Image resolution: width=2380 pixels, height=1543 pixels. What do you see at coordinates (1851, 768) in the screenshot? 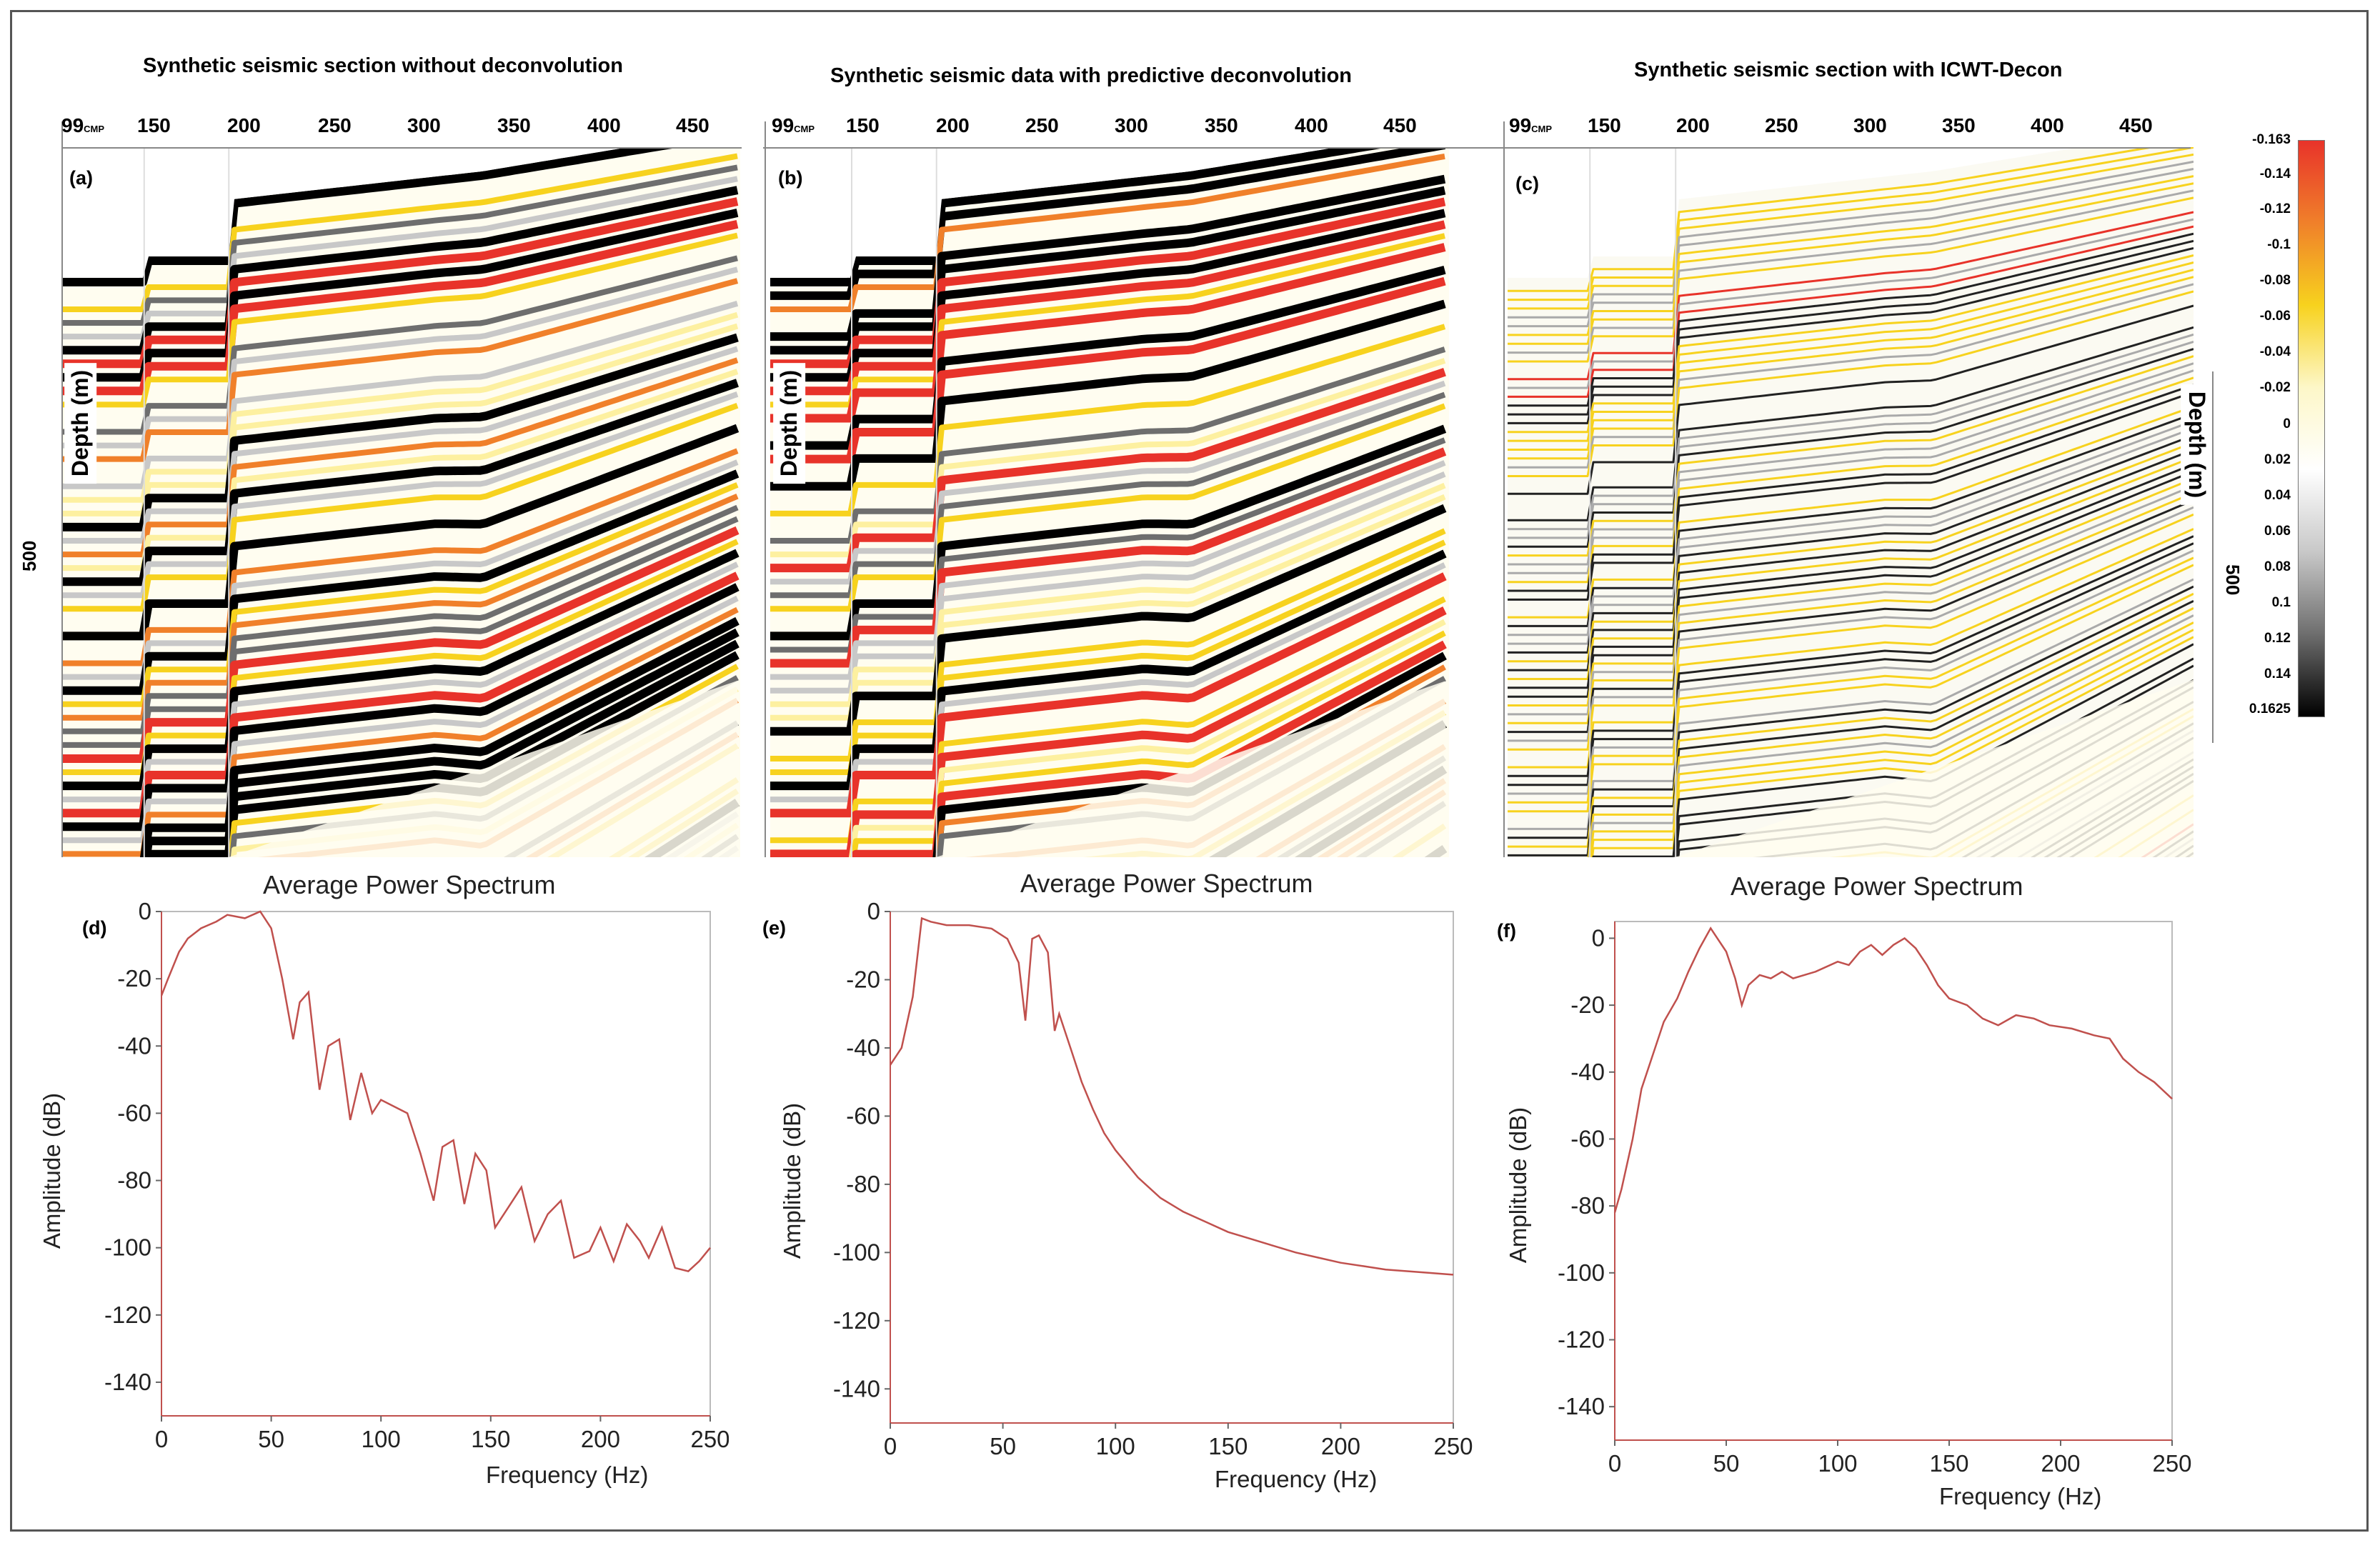
I see `section-bottom-fade` at bounding box center [1851, 768].